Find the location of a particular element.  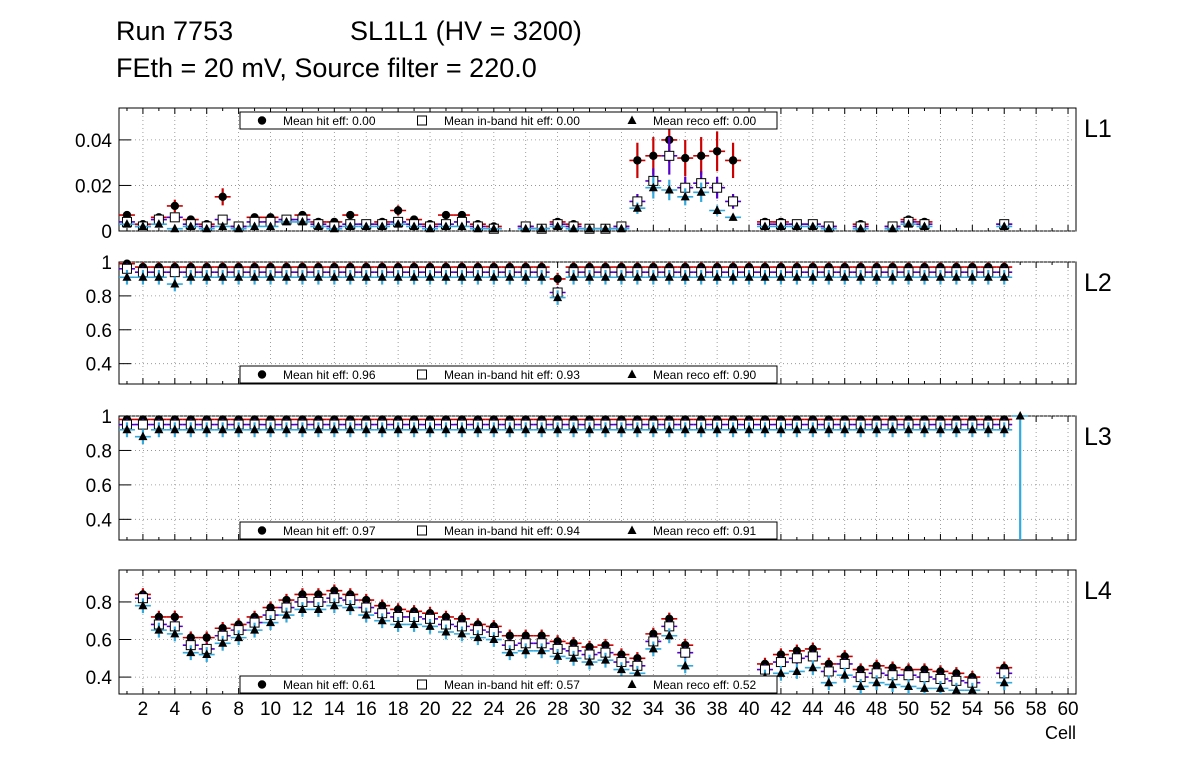

x-tick-label: 34 is located at coordinates (654, 709).